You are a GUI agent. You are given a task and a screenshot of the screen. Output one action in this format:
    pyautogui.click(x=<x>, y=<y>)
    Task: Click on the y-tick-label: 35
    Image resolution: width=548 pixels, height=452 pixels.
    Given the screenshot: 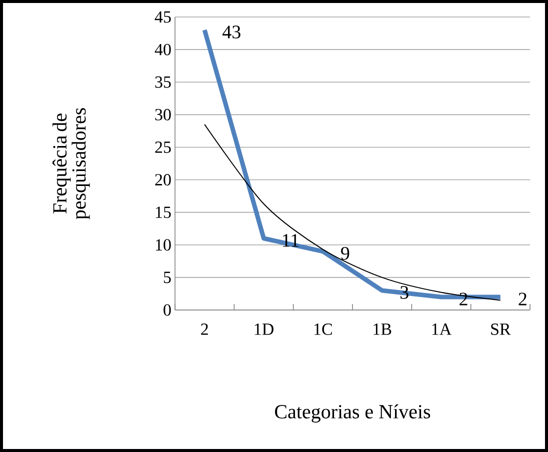 What is the action you would take?
    pyautogui.click(x=163, y=82)
    